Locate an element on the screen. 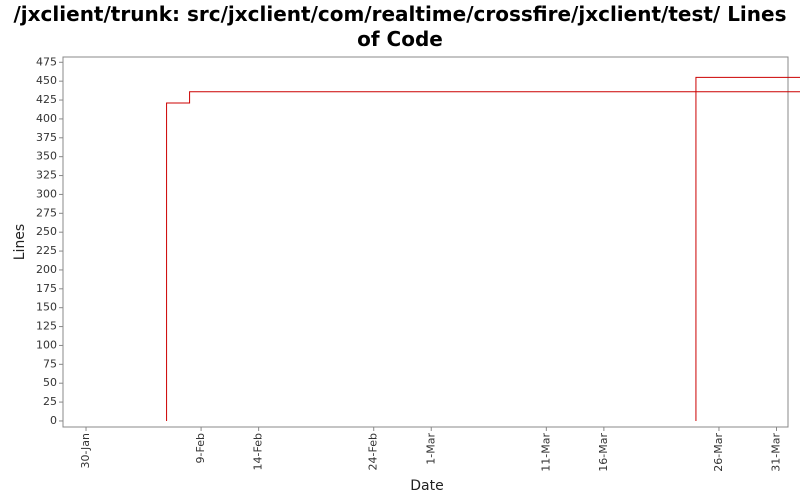 The height and width of the screenshot is (500, 800). x-tick-label: 31-Mar is located at coordinates (775, 452).